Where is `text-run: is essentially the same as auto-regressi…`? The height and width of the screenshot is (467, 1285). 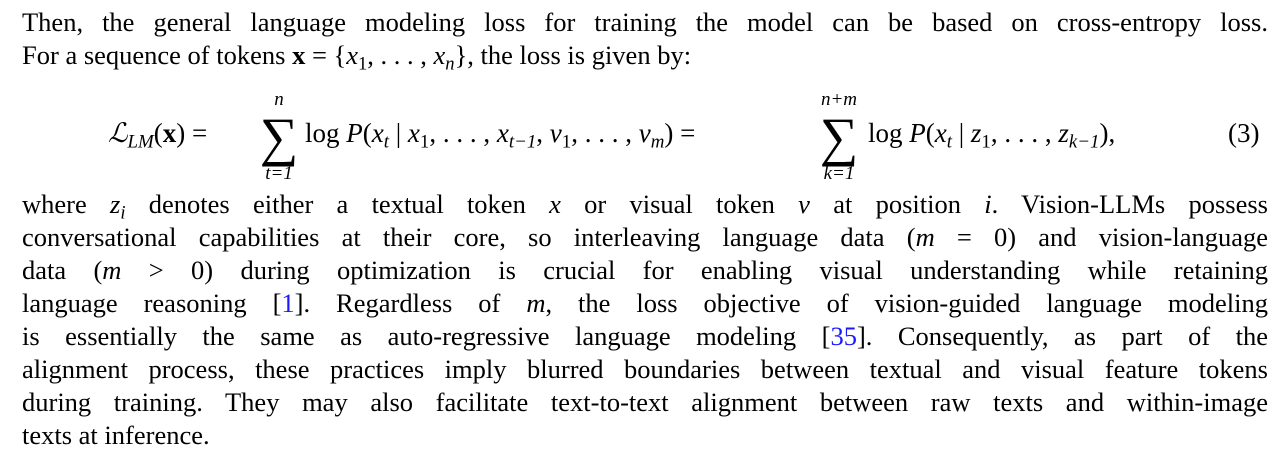
text-run: is essentially the same as auto-regressi… is located at coordinates (426, 336).